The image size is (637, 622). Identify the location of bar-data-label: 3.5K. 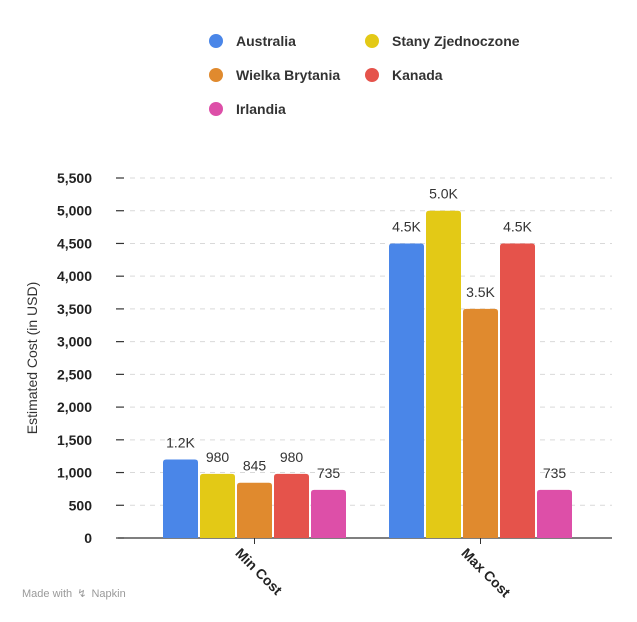
(480, 292).